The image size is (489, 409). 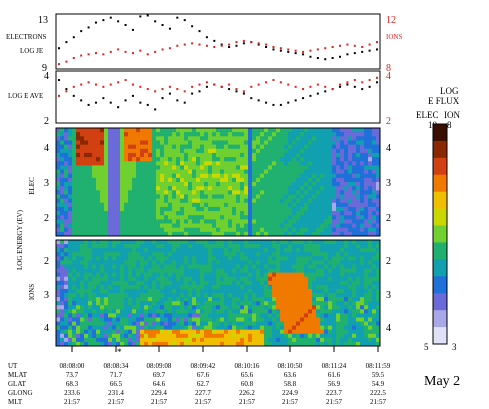 What do you see at coordinates (25, 96) in the screenshot?
I see `energy-label-logeave: LOG E AVE` at bounding box center [25, 96].